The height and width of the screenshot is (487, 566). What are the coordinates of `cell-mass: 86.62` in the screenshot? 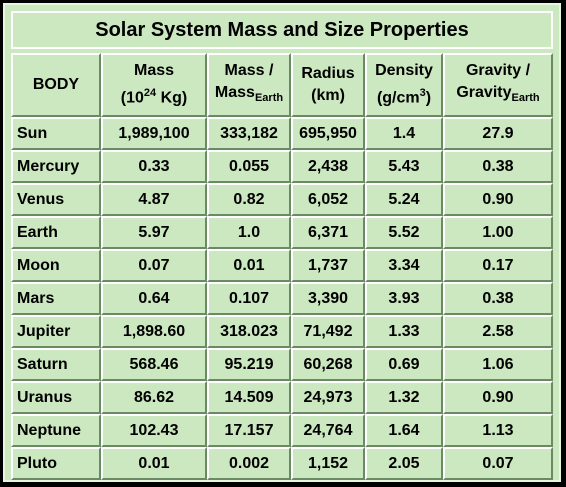 It's located at (154, 397).